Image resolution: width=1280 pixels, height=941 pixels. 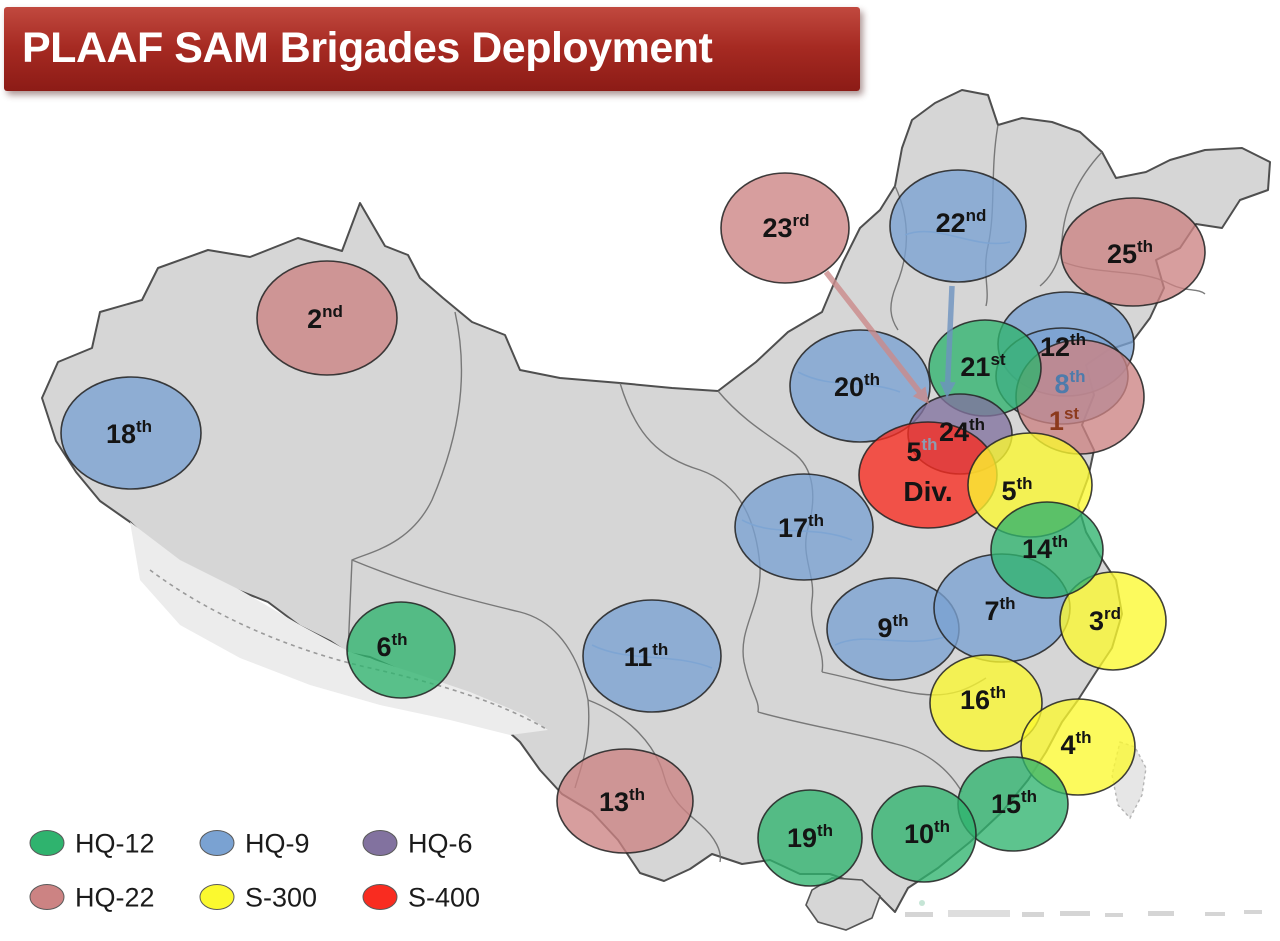 I want to click on legend-item-hq-6: HQ-6, so click(x=417, y=844).